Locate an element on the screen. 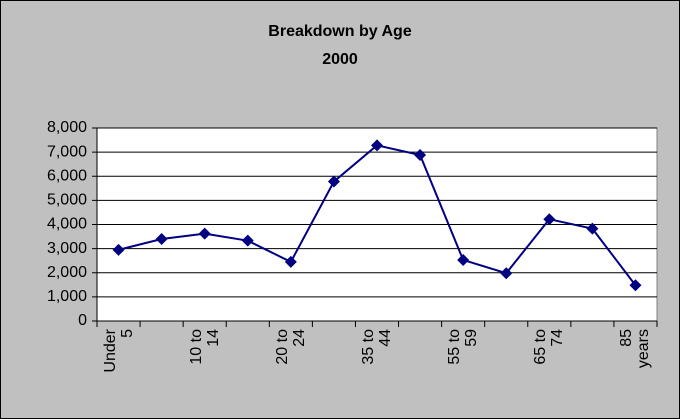 The height and width of the screenshot is (419, 680). x-tick-label: 85 years is located at coordinates (635, 349).